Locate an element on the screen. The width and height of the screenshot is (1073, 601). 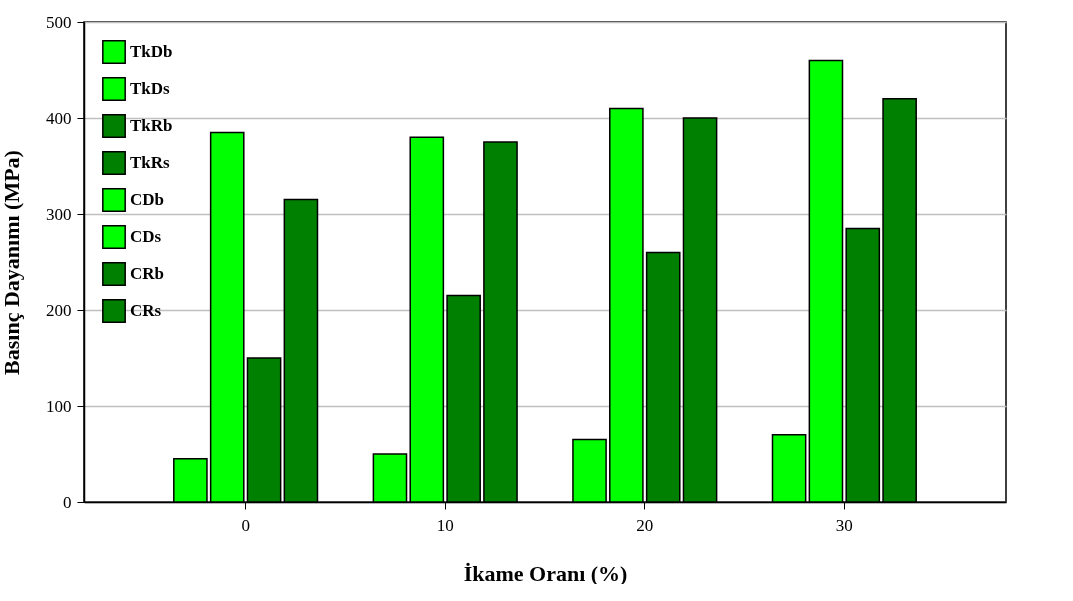
y-tick-label: 0 is located at coordinates (67, 502).